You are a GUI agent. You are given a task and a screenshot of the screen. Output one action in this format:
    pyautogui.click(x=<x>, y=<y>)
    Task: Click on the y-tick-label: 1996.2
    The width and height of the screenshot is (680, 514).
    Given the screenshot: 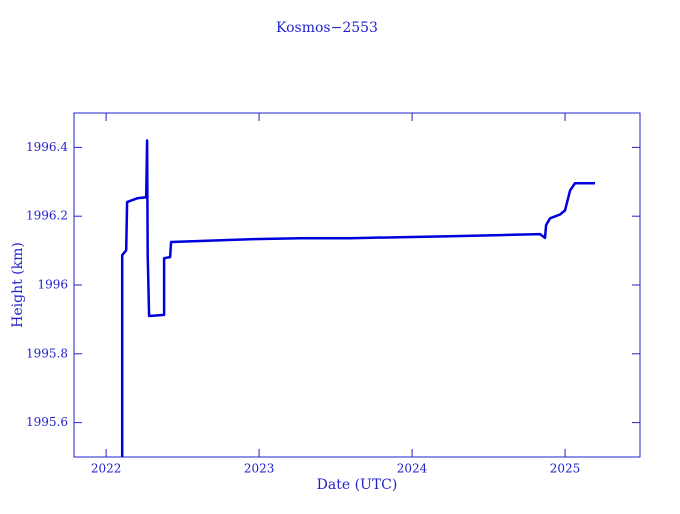 What is the action you would take?
    pyautogui.click(x=47, y=216)
    